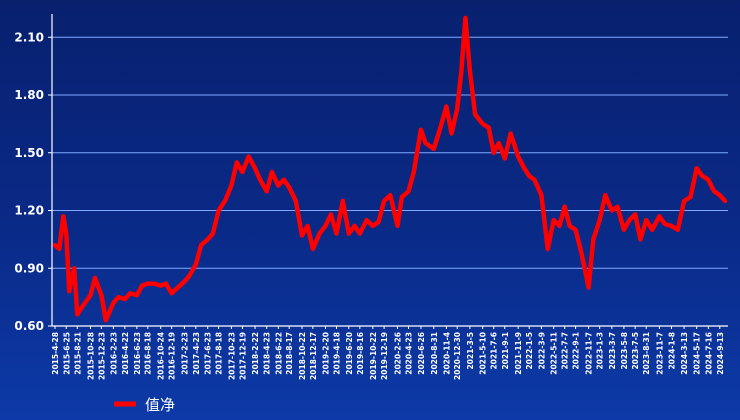 The height and width of the screenshot is (420, 740). Describe the element at coordinates (161, 356) in the screenshot. I see `x-tick-label: 2016-10-24` at that location.